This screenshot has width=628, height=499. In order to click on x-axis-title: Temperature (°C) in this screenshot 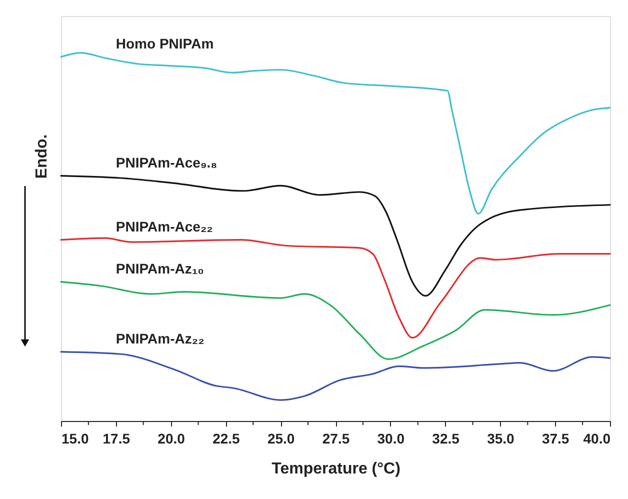, I will do `click(336, 469)`.